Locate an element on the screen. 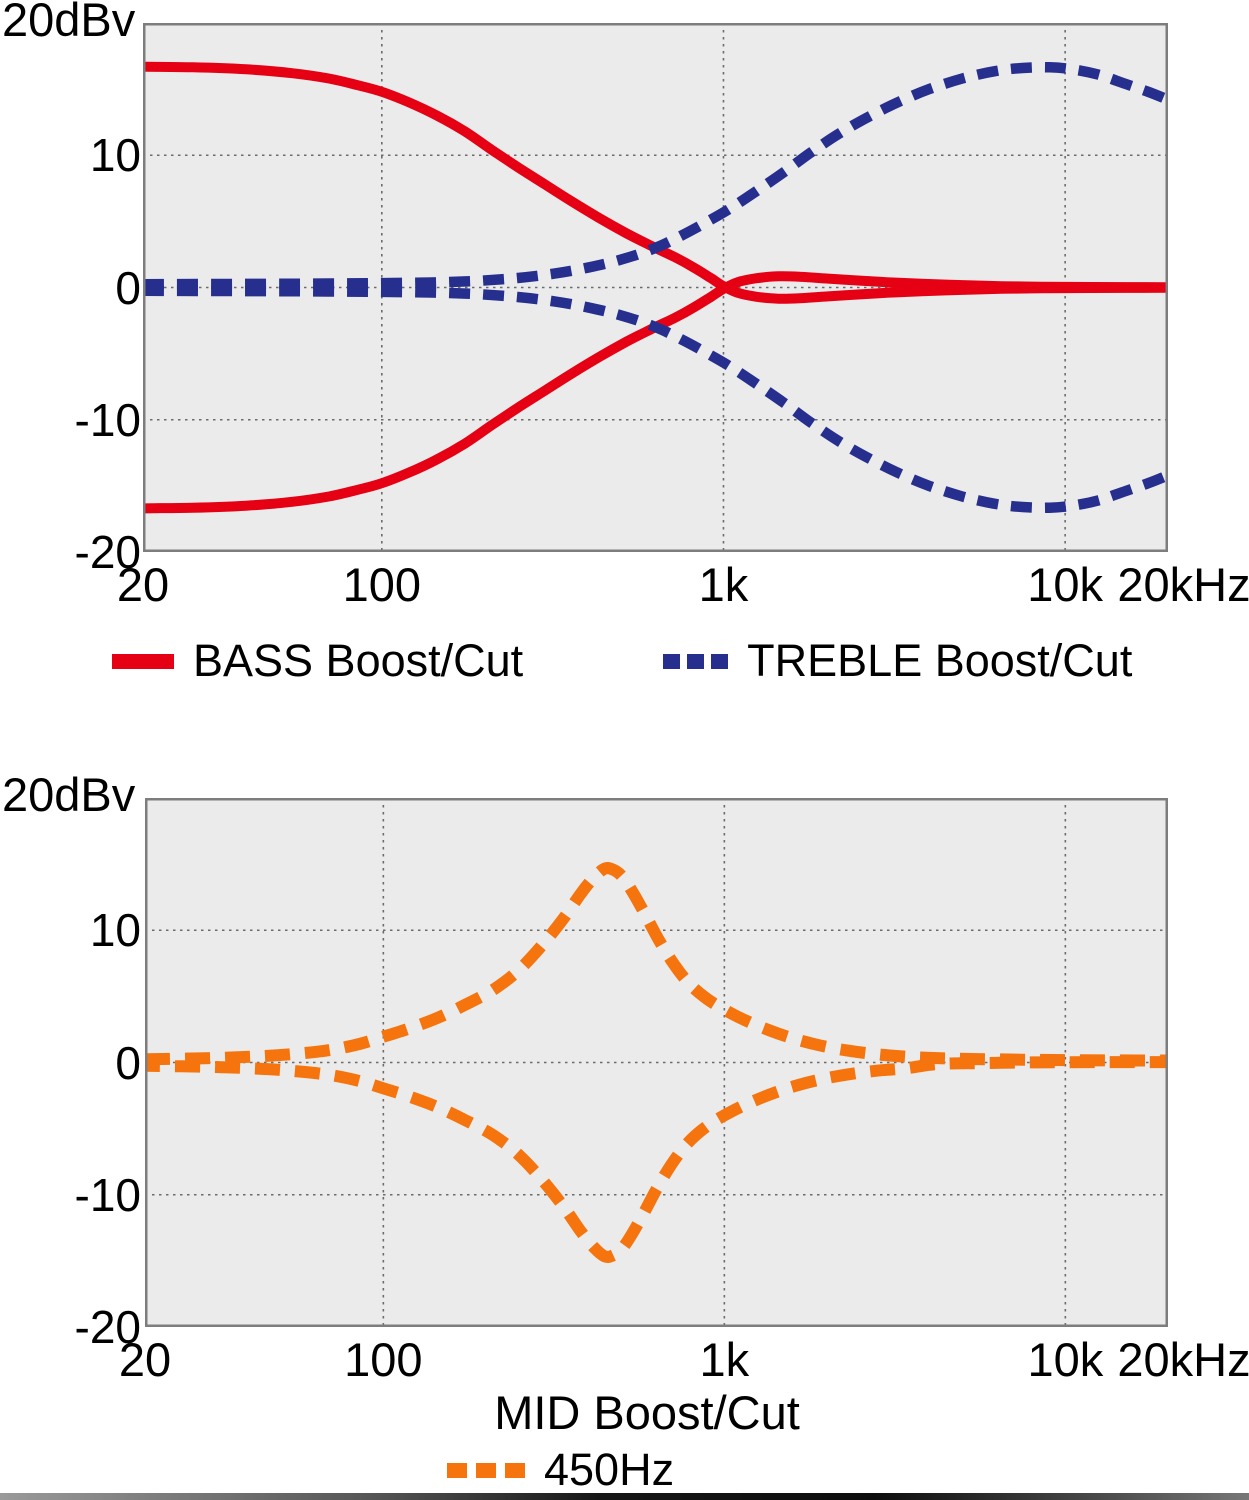  mid-chart-legend: 450Hz is located at coordinates (560, 1470).